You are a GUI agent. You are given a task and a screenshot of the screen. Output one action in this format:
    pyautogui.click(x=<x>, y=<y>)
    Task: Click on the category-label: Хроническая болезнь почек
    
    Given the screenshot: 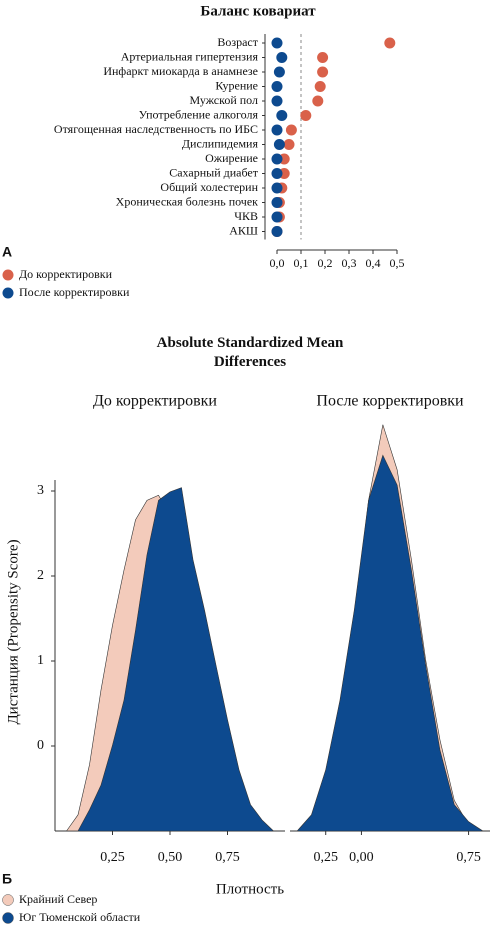 What is the action you would take?
    pyautogui.click(x=187, y=201)
    